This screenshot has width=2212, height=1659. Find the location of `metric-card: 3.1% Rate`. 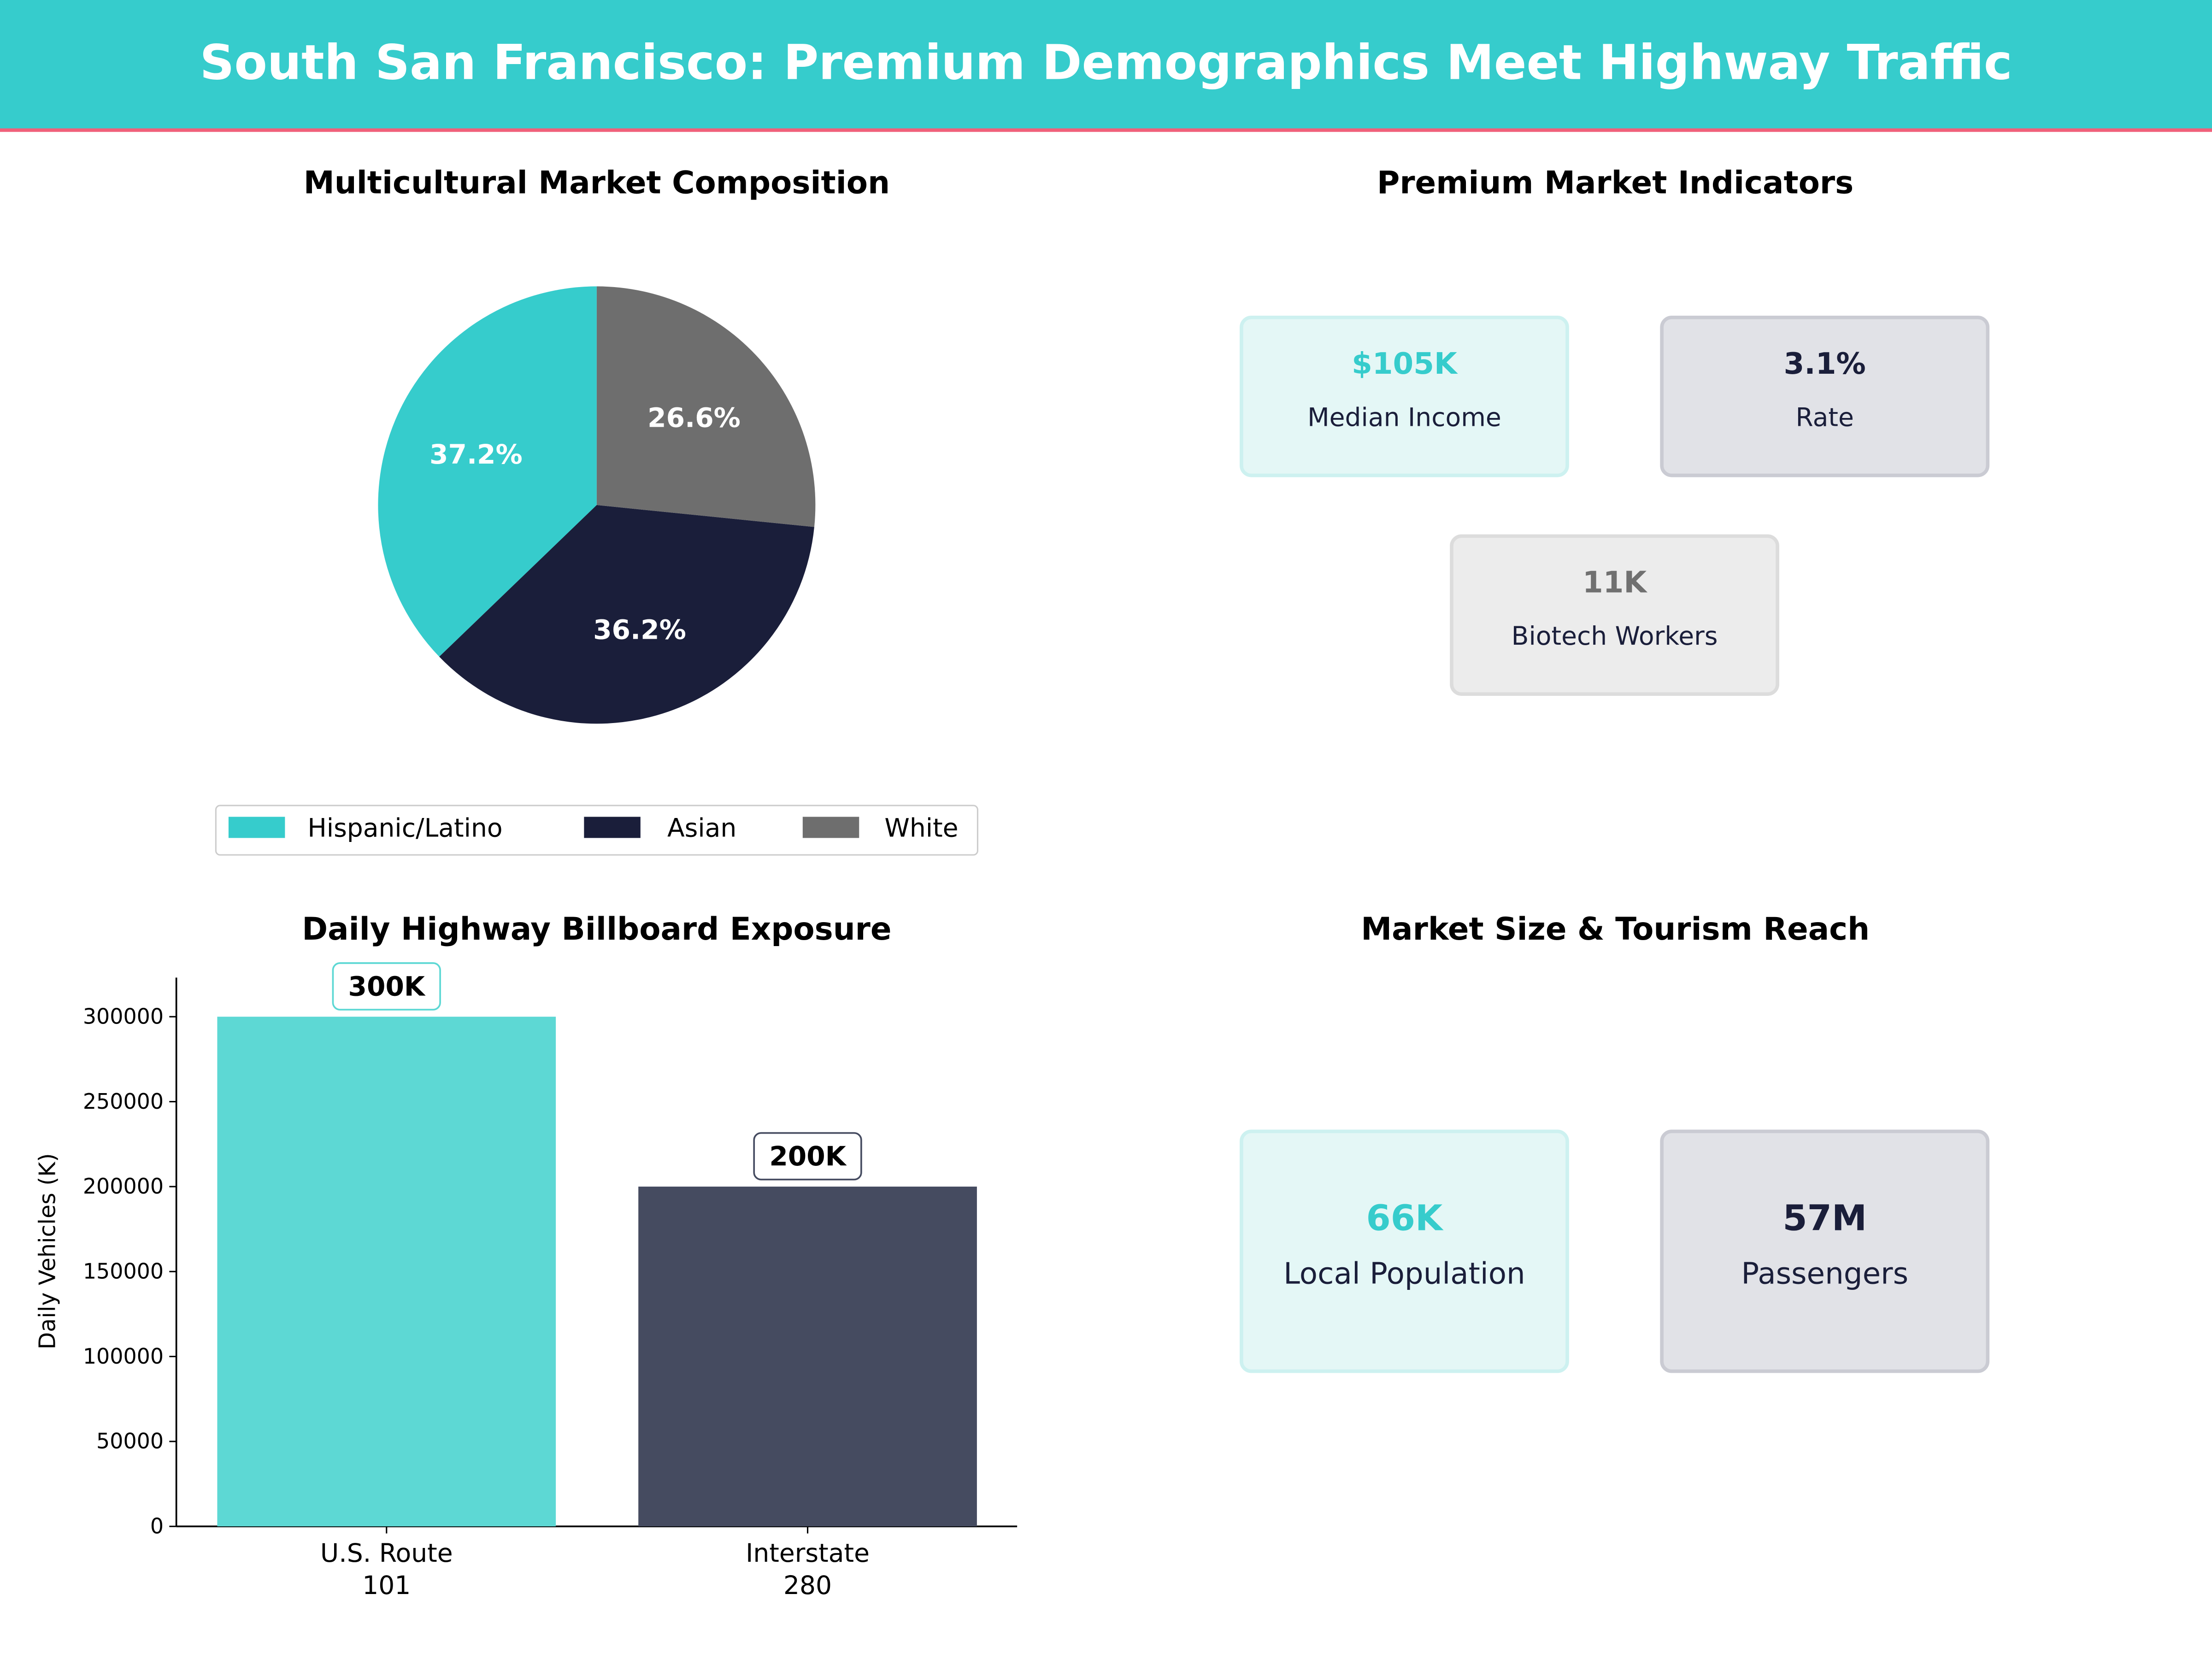

metric-card: 3.1% Rate is located at coordinates (1825, 396).